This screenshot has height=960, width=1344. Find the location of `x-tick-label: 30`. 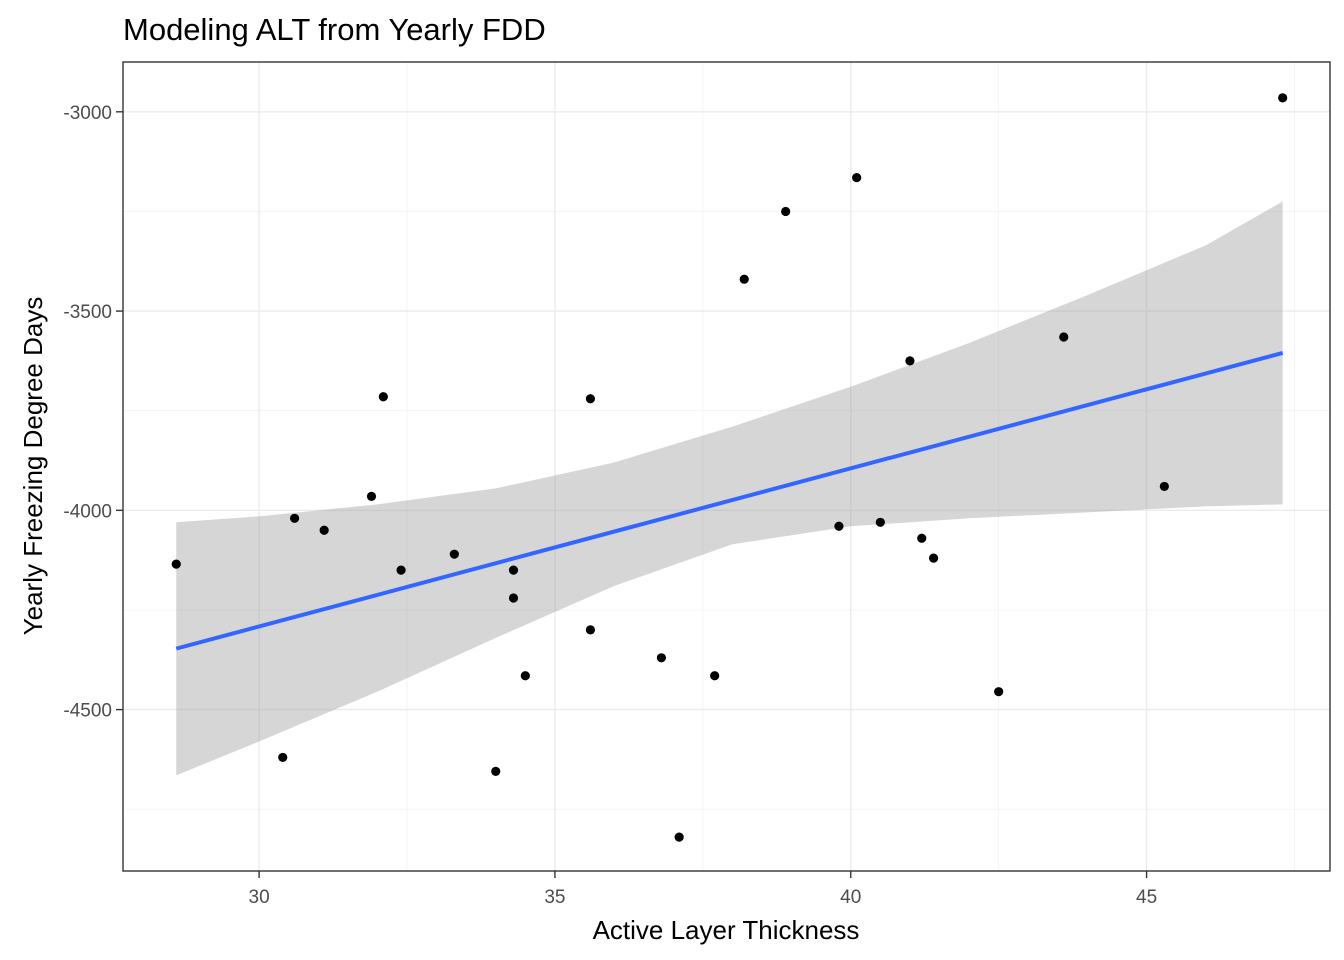

x-tick-label: 30 is located at coordinates (259, 897).